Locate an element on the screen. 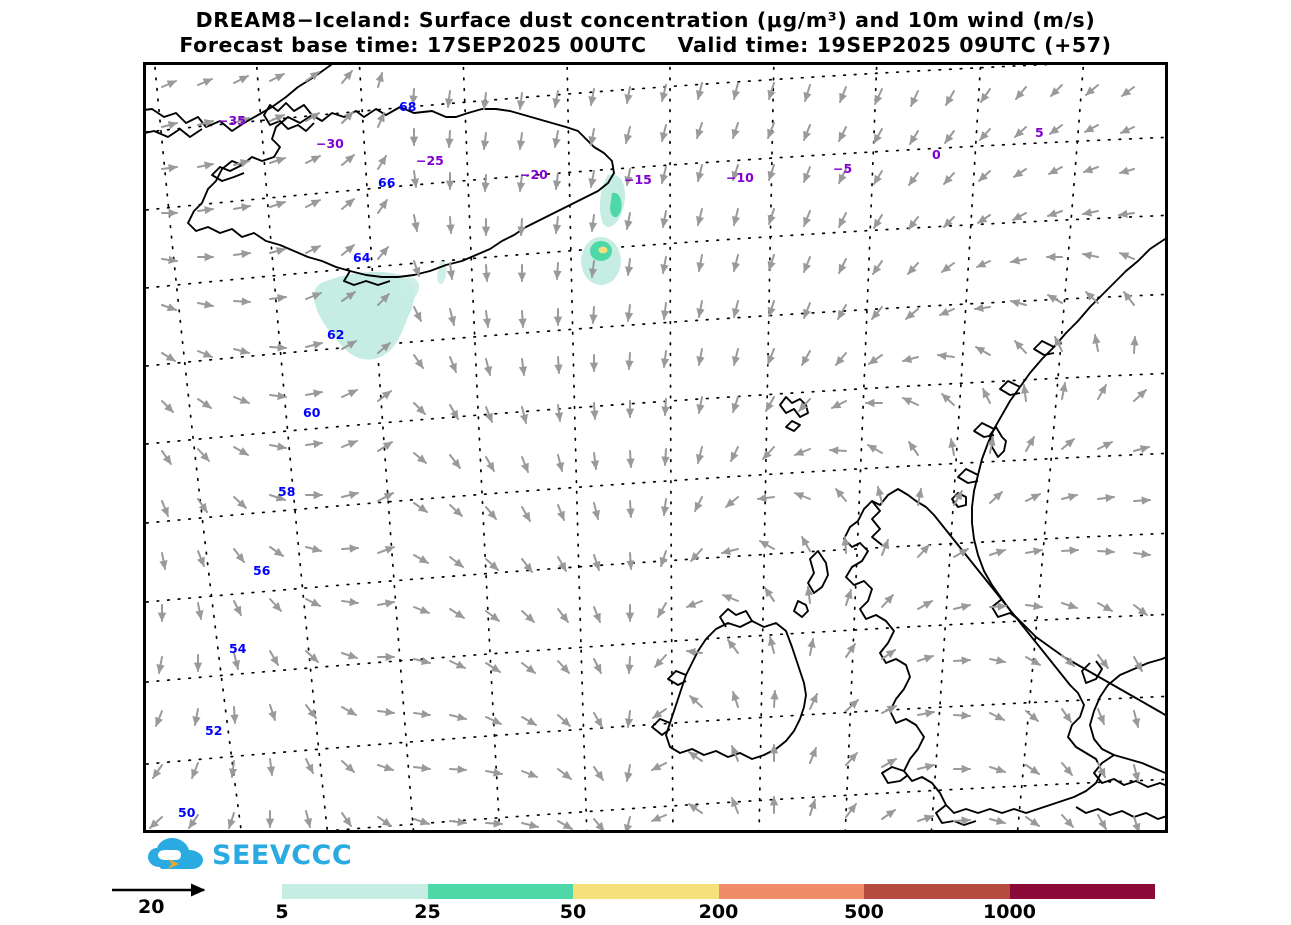  colorbar-tick: 200 is located at coordinates (718, 912).